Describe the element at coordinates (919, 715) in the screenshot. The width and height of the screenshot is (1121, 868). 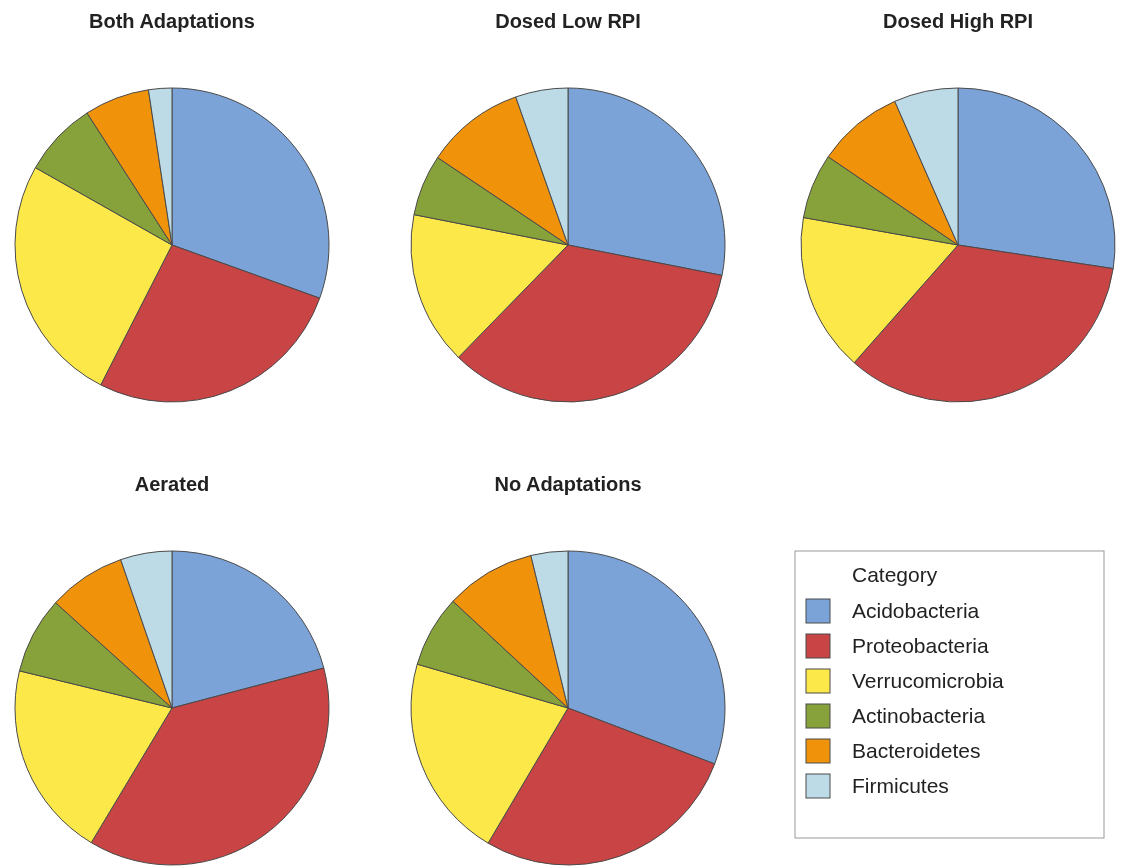
I see `legend-label: Actinobacteria` at that location.